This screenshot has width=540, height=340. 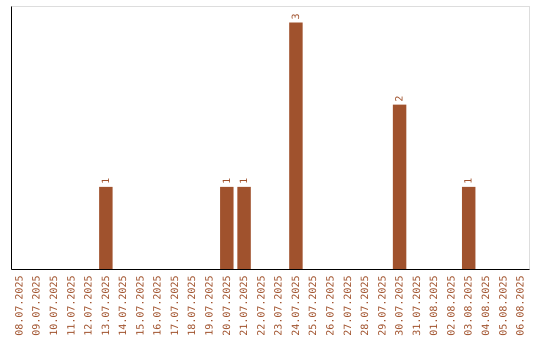 What do you see at coordinates (192, 306) in the screenshot?
I see `x-tick-label: 18.07.2025` at bounding box center [192, 306].